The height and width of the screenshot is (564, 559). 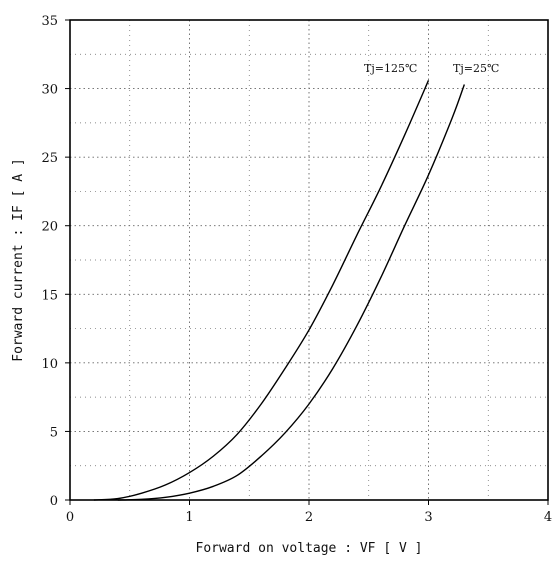 I want to click on y-tick-label: 15, so click(x=49, y=295).